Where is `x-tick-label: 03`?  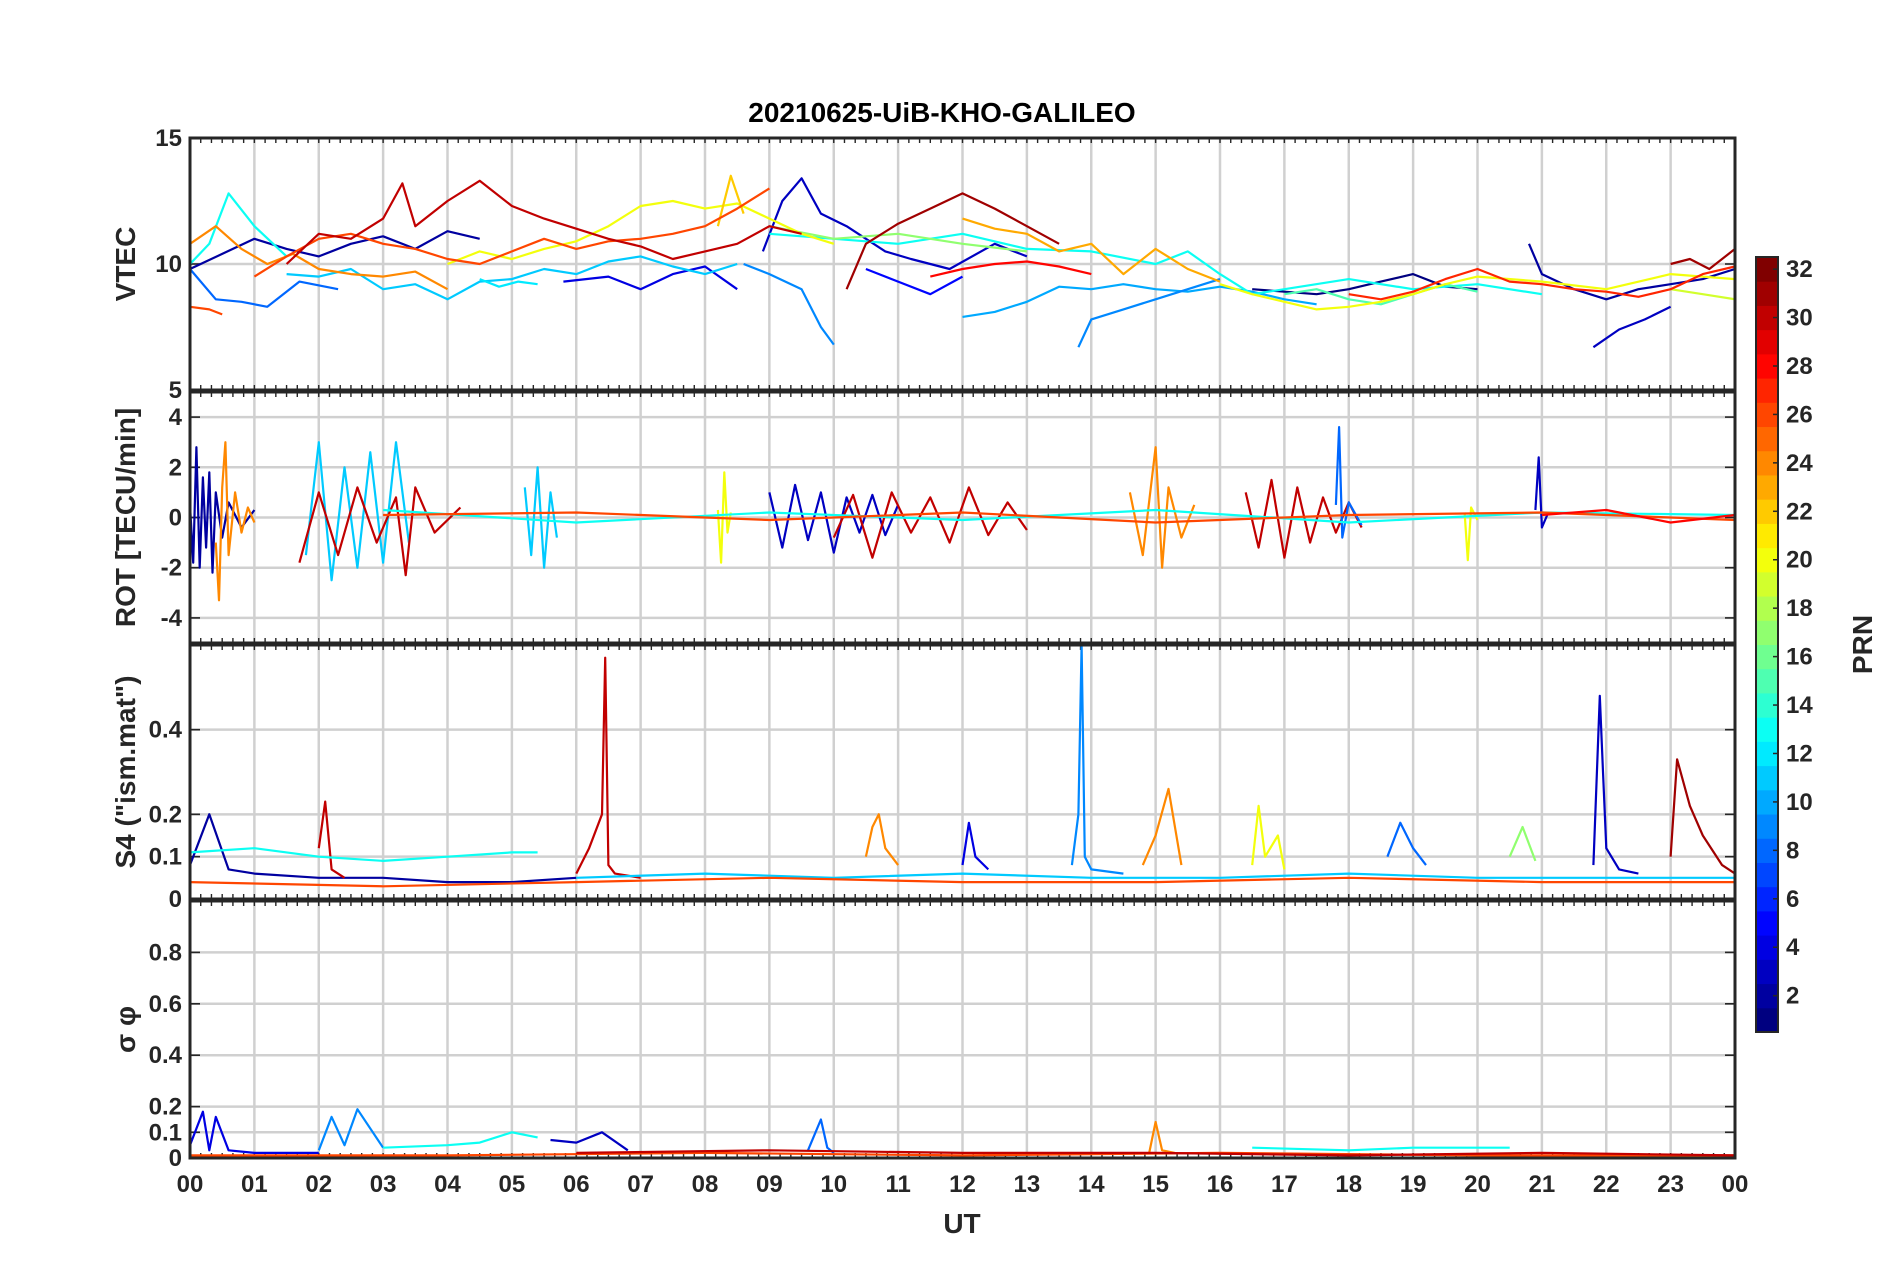 x-tick-label: 03 is located at coordinates (383, 1184).